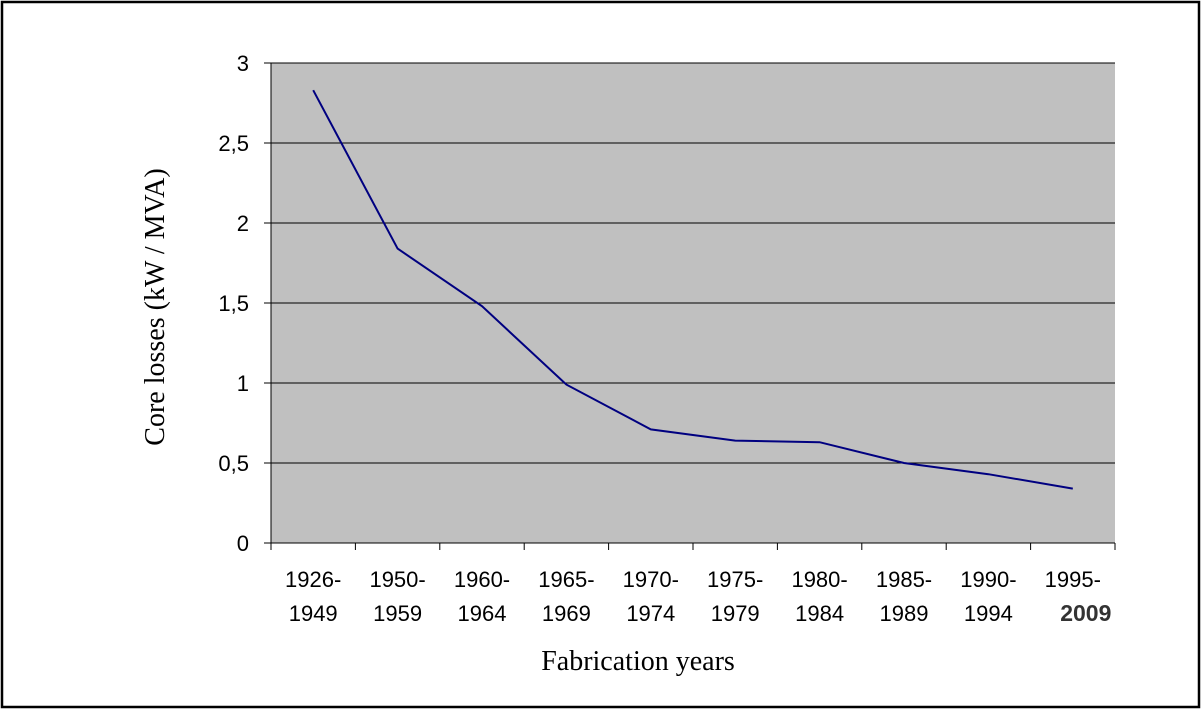 The width and height of the screenshot is (1204, 721). What do you see at coordinates (243, 63) in the screenshot?
I see `y-tick-label: 3` at bounding box center [243, 63].